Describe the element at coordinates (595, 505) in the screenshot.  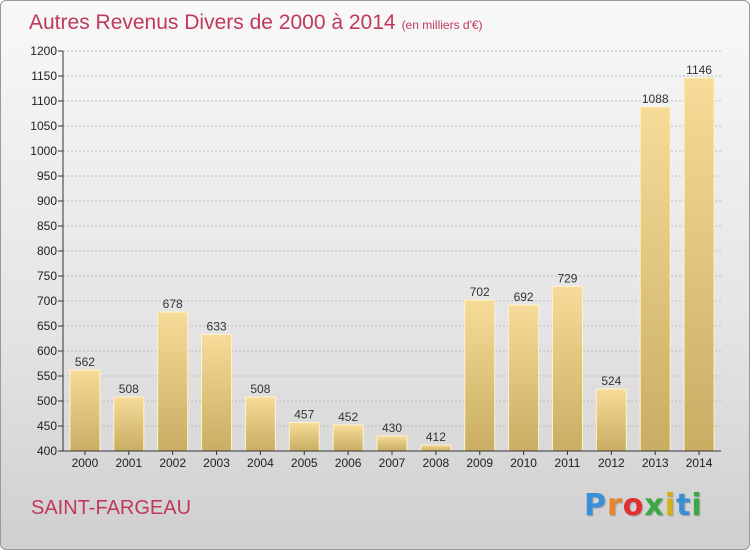
I see `brand-letter: P` at that location.